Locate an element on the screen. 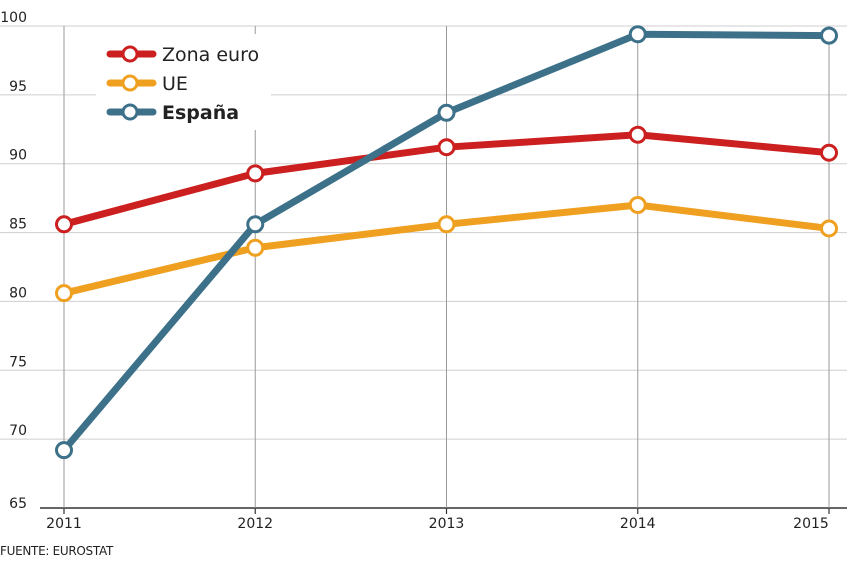 The image size is (847, 564). legend-item: UE is located at coordinates (147, 84).